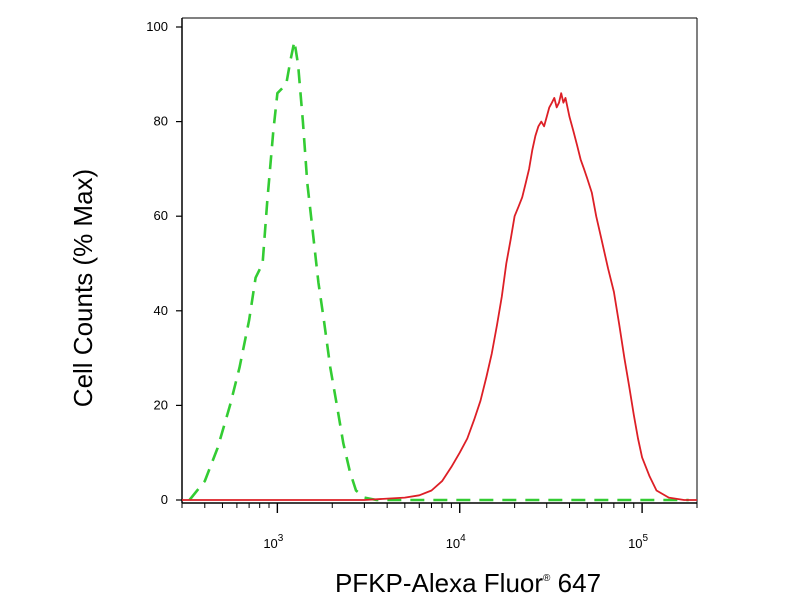  I want to click on y-tick-label: 60, so click(161, 215).